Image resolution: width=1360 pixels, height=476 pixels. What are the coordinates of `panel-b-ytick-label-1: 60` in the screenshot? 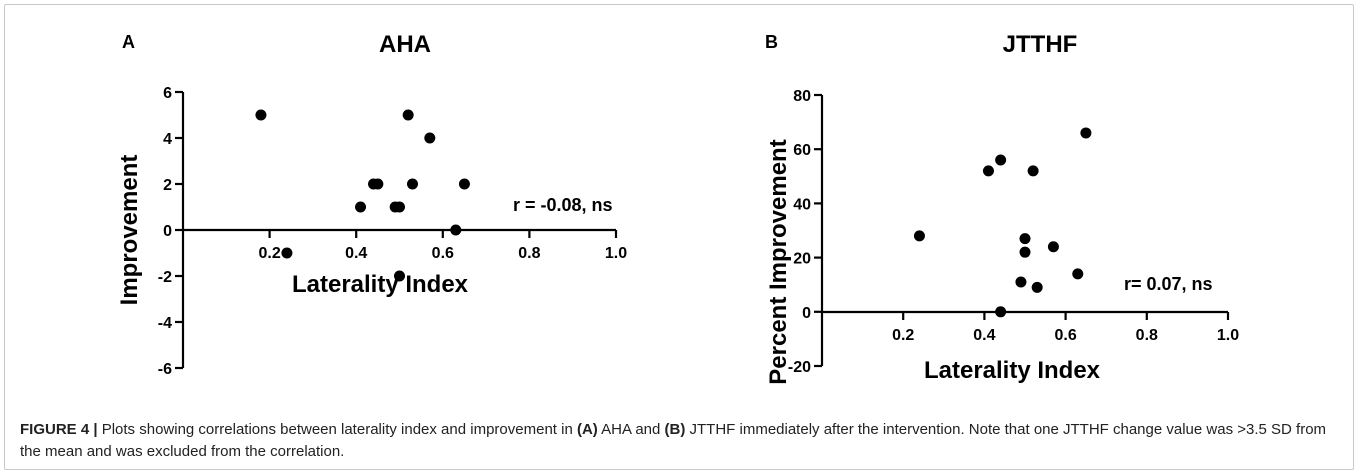 It's located at (802, 150).